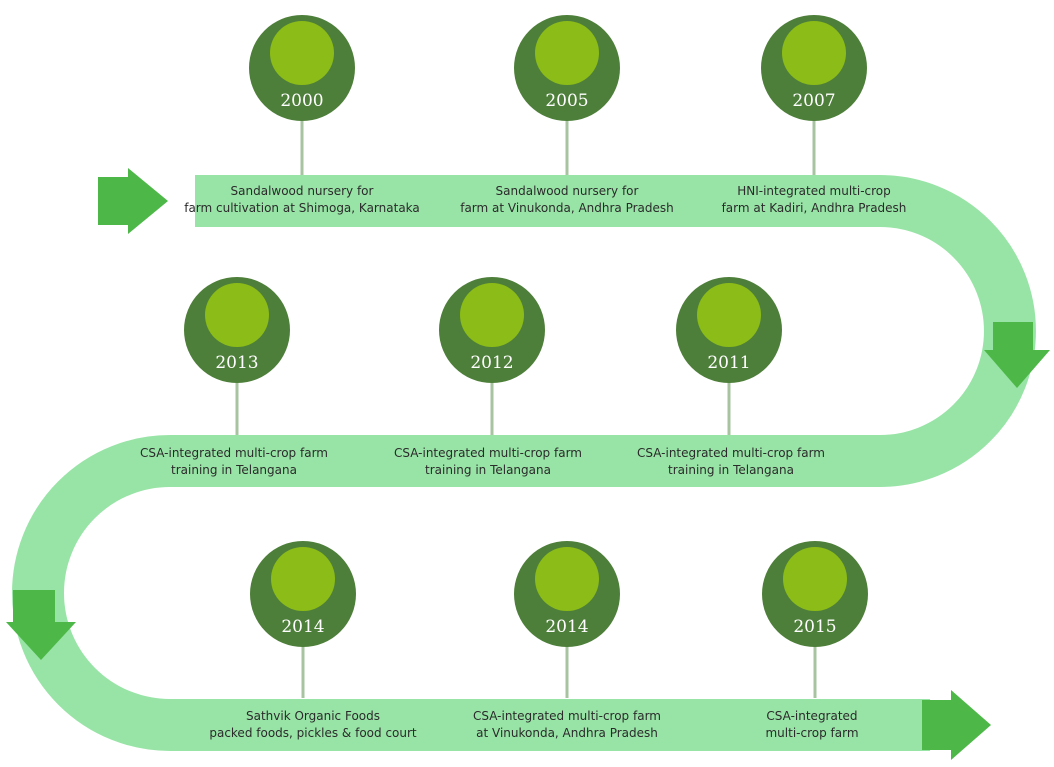 Image resolution: width=1054 pixels, height=767 pixels. I want to click on milestone-node: 2007, so click(814, 95).